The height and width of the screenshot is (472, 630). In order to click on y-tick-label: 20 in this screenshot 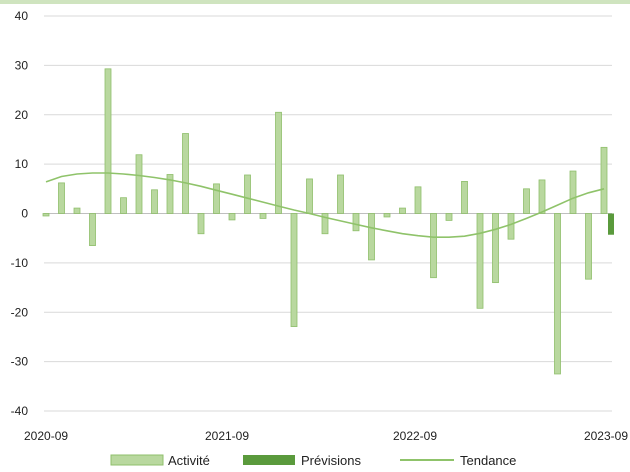, I will do `click(22, 115)`.